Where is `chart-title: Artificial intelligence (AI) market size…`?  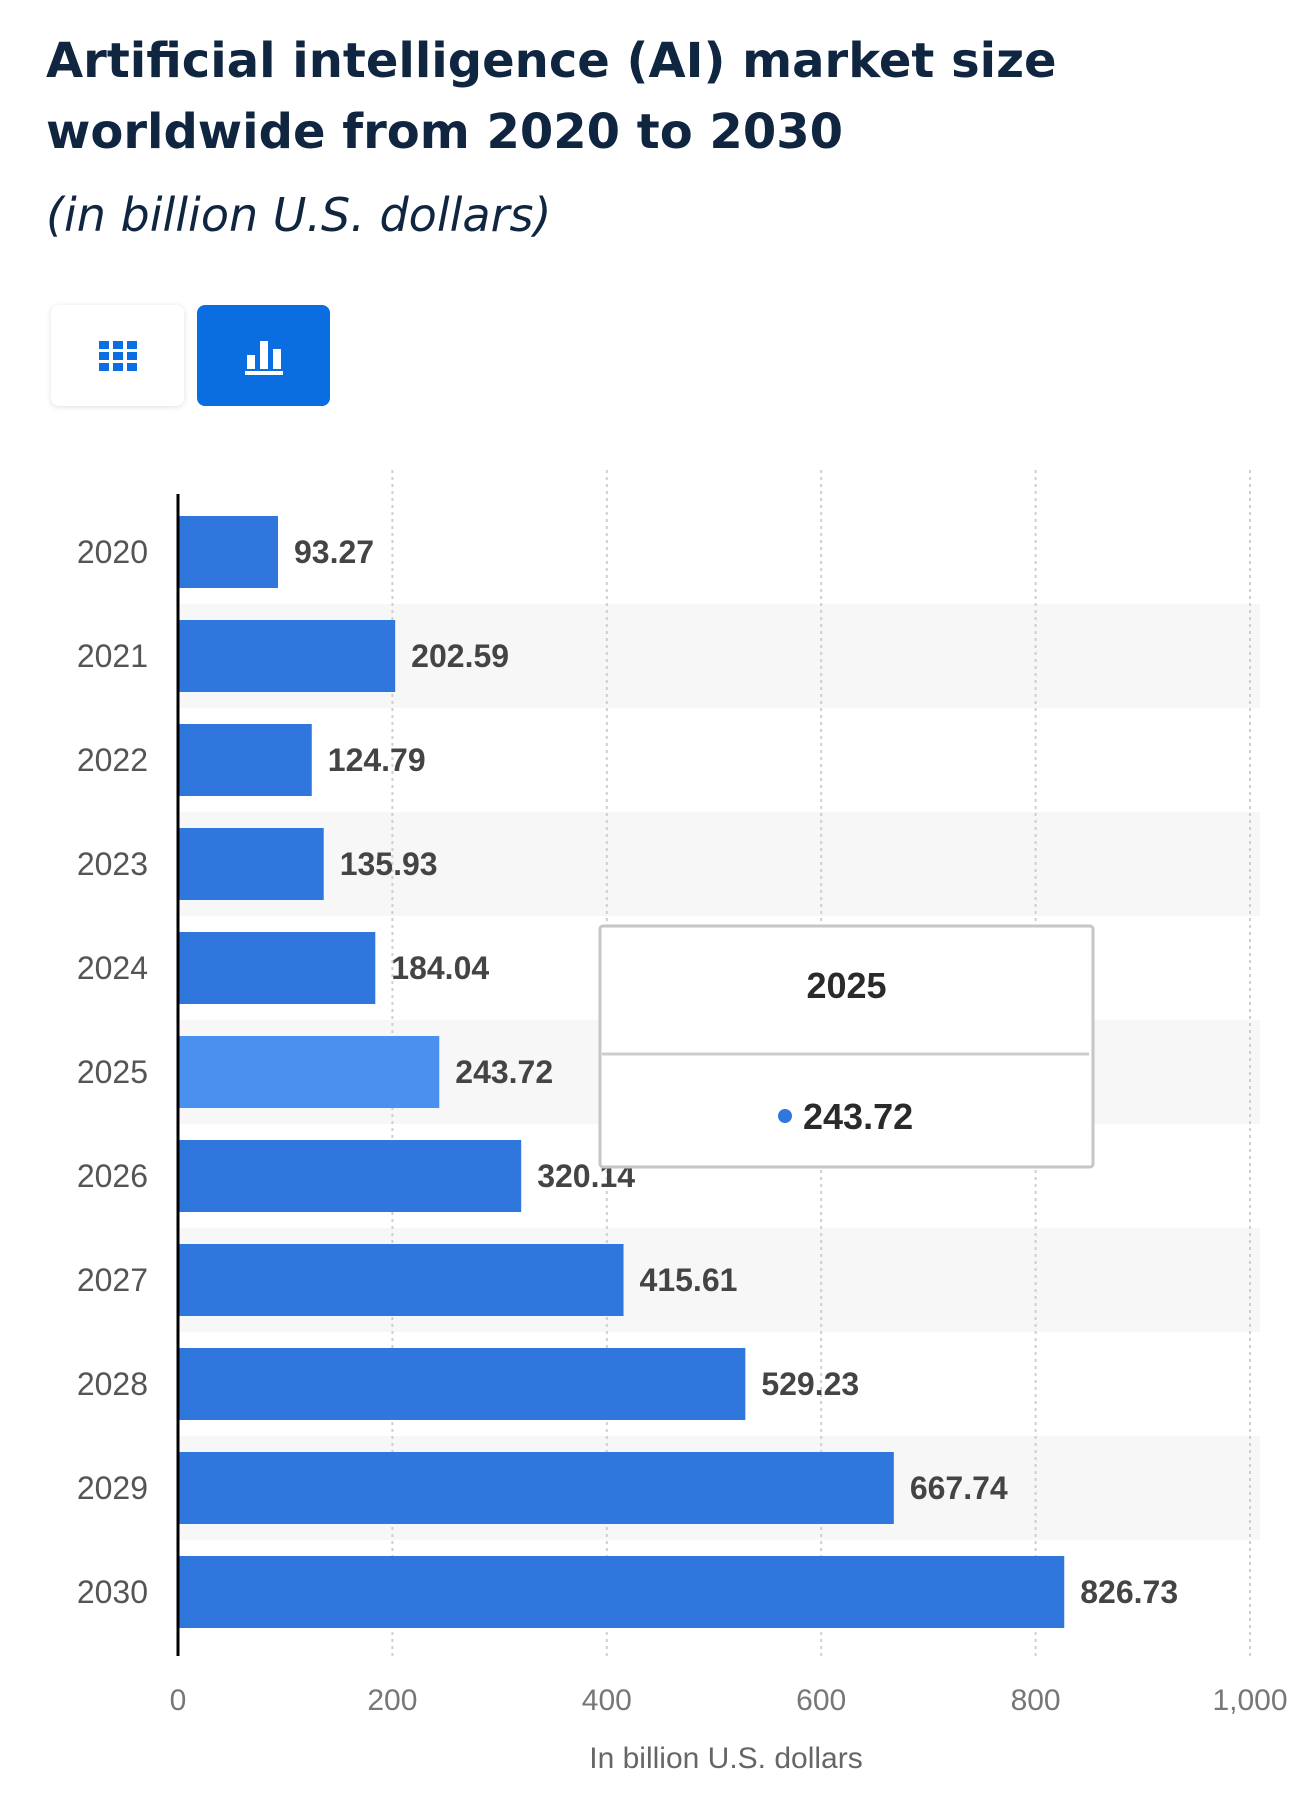
chart-title: Artificial intelligence (AI) market size… is located at coordinates (551, 96).